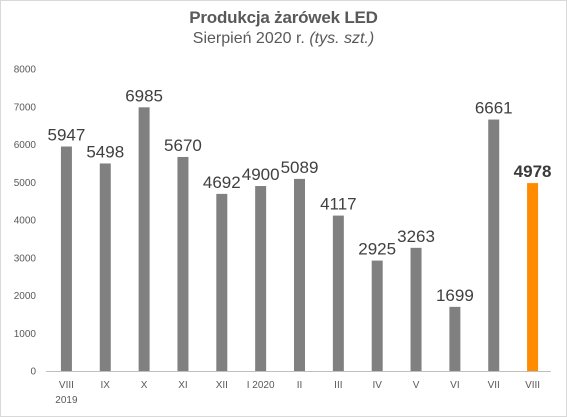 This screenshot has width=567, height=417. I want to click on y-tick-label: 7000, so click(25, 107).